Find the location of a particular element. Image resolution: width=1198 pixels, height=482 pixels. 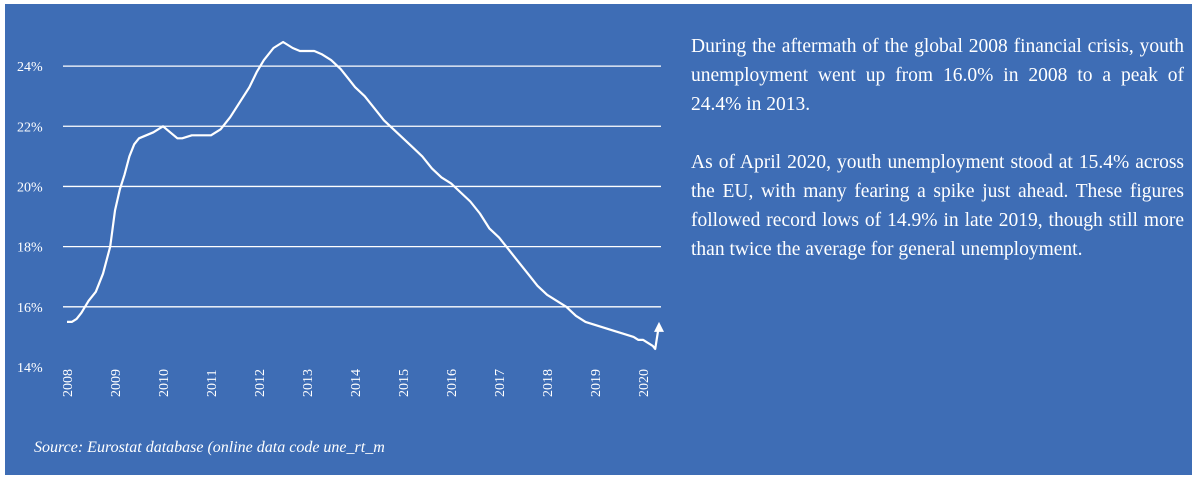

x-tick-label: 2009 is located at coordinates (116, 383).